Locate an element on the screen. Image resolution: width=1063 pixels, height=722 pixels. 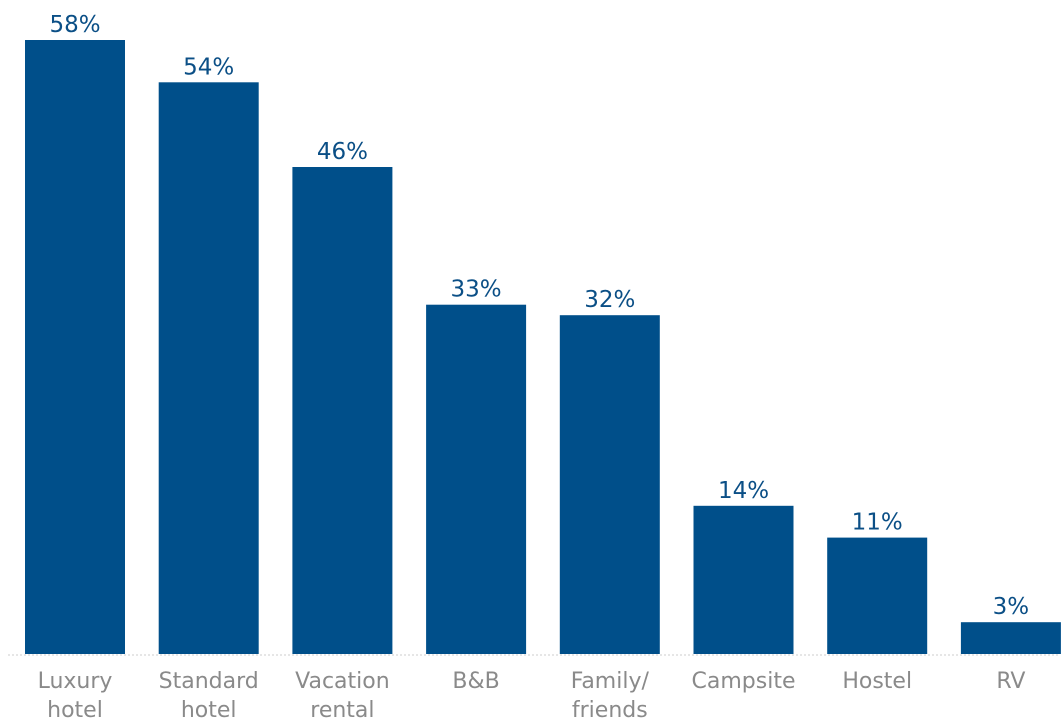
x-tick-label-line: Vacation is located at coordinates (342, 681).